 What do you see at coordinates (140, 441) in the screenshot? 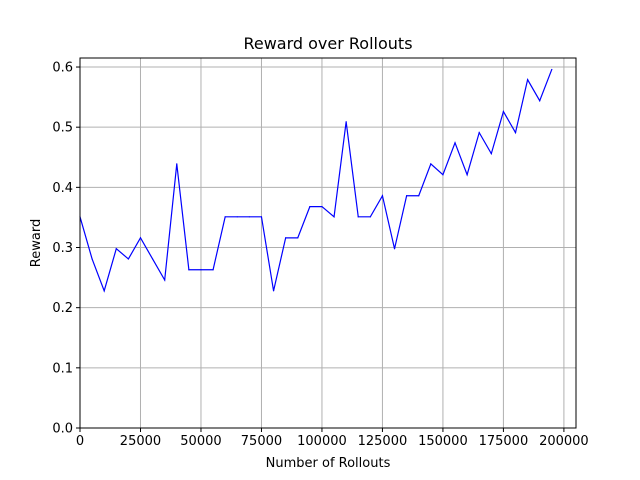
I see `x-tick-label: 25000` at bounding box center [140, 441].